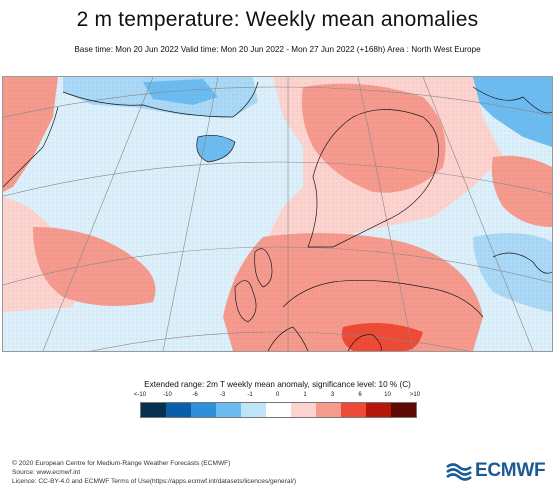 This screenshot has width=555, height=500. I want to click on legend-tick: -3, so click(222, 395).